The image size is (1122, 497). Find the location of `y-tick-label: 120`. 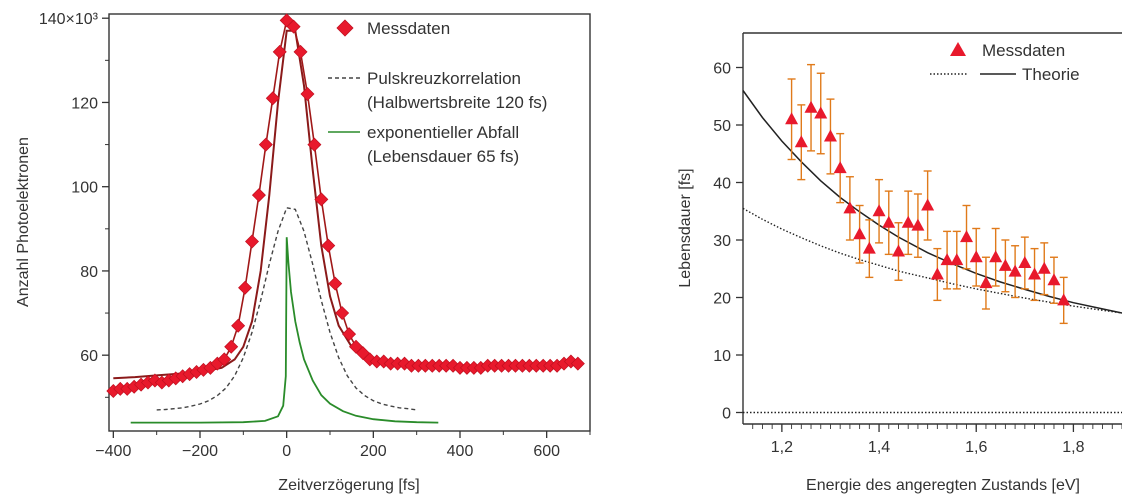

y-tick-label: 120 is located at coordinates (84, 103).